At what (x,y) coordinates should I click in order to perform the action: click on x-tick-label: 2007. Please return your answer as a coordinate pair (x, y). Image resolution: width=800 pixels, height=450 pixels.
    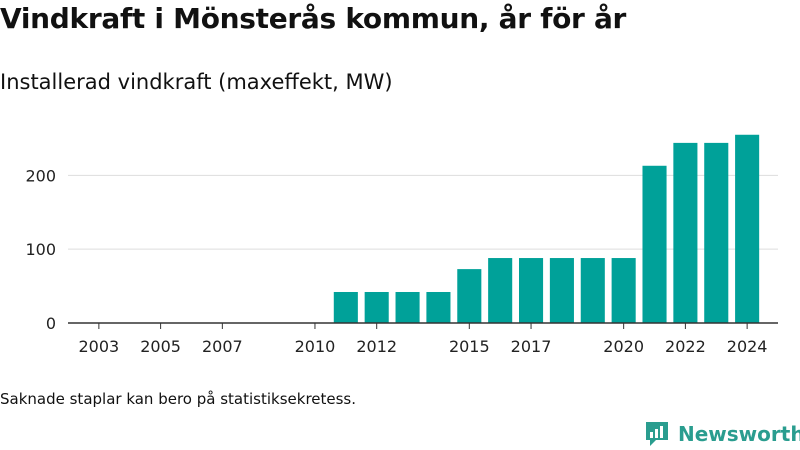
    Looking at the image, I should click on (222, 346).